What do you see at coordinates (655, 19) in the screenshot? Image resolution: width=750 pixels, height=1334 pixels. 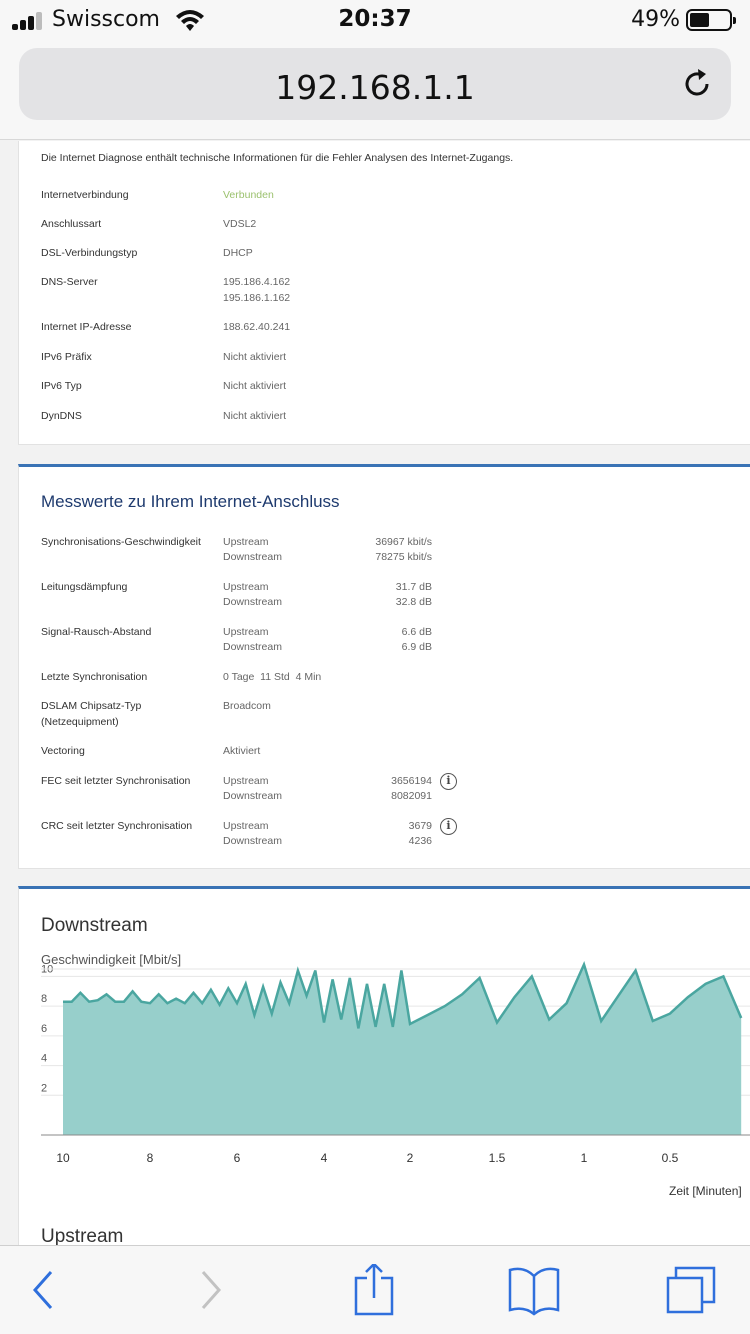 I see `battery-percent: 49%` at bounding box center [655, 19].